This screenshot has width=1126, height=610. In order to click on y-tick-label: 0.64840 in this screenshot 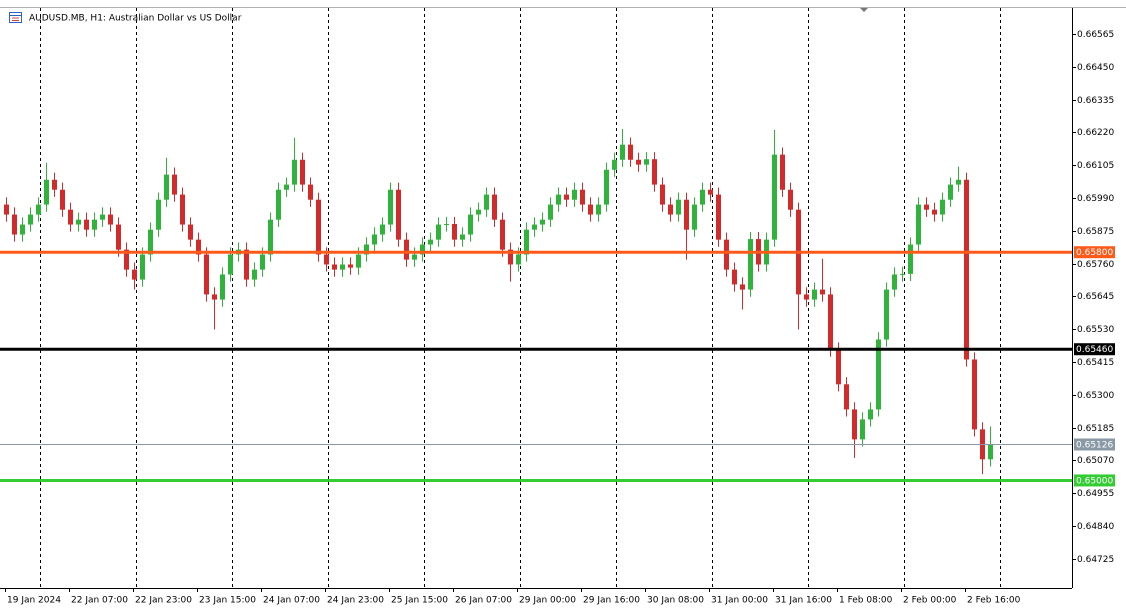, I will do `click(1095, 527)`.